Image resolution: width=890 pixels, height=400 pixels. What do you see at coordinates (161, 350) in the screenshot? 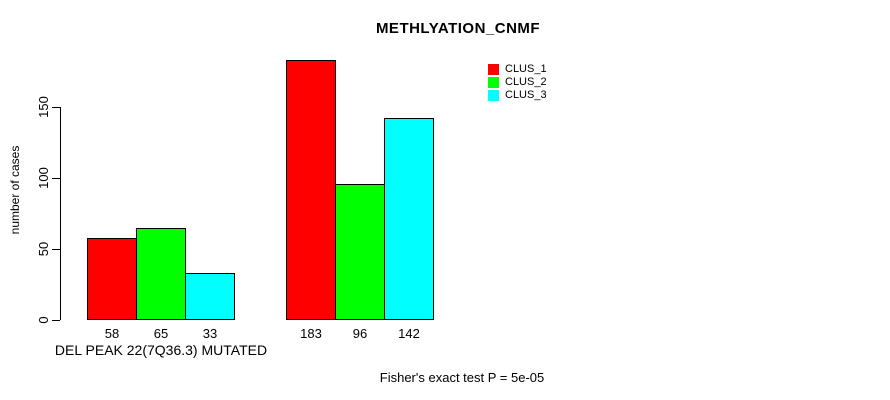
I see `x-axis-title: DEL PEAK 22(7Q36.3) MUTATED` at bounding box center [161, 350].